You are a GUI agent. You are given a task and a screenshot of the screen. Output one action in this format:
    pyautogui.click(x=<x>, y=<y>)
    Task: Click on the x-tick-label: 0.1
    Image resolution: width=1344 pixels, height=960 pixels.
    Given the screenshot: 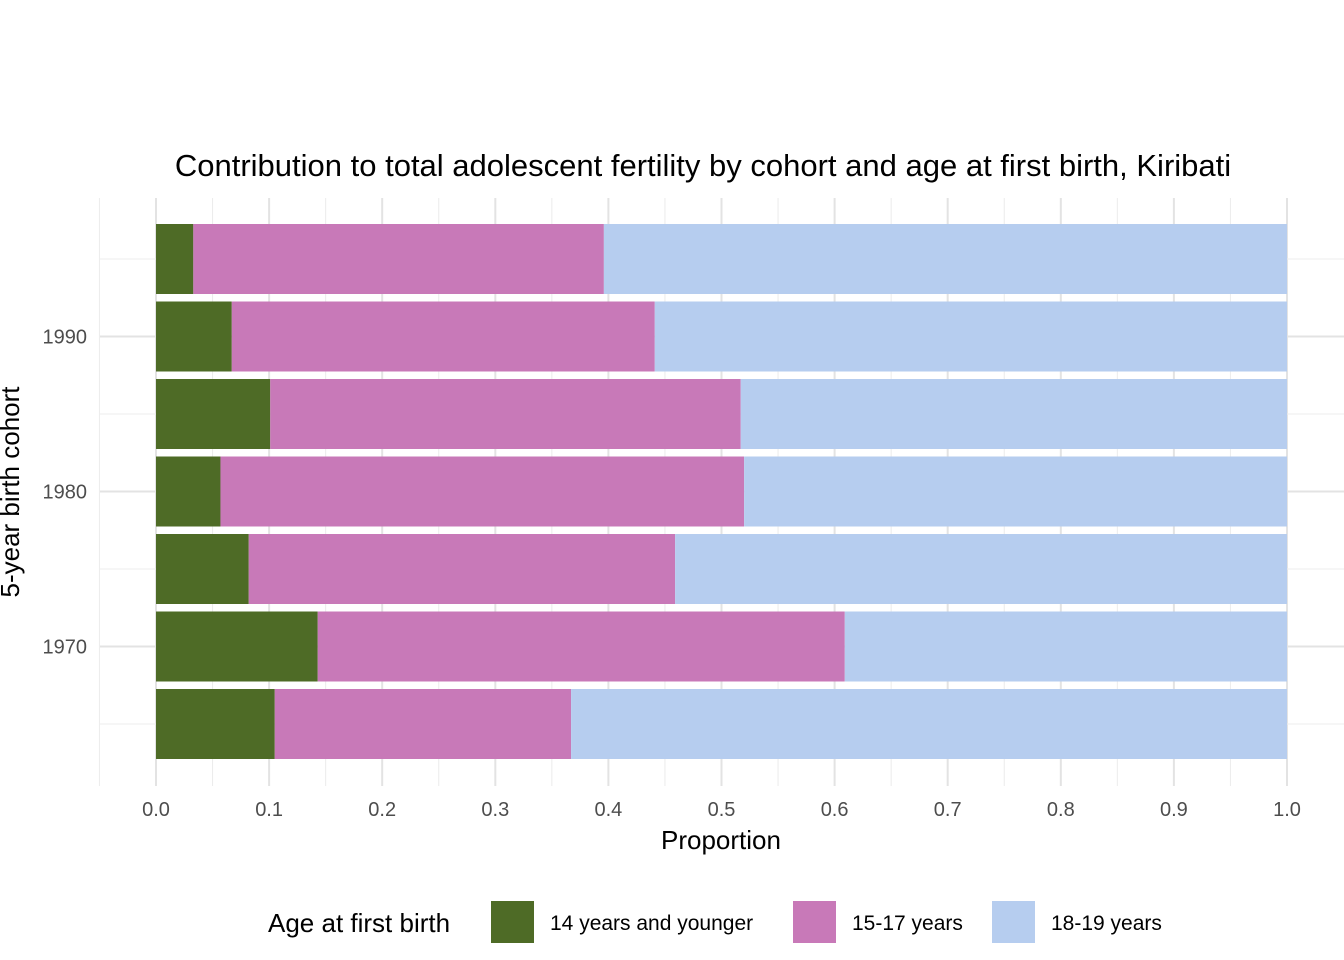 What is the action you would take?
    pyautogui.click(x=269, y=810)
    